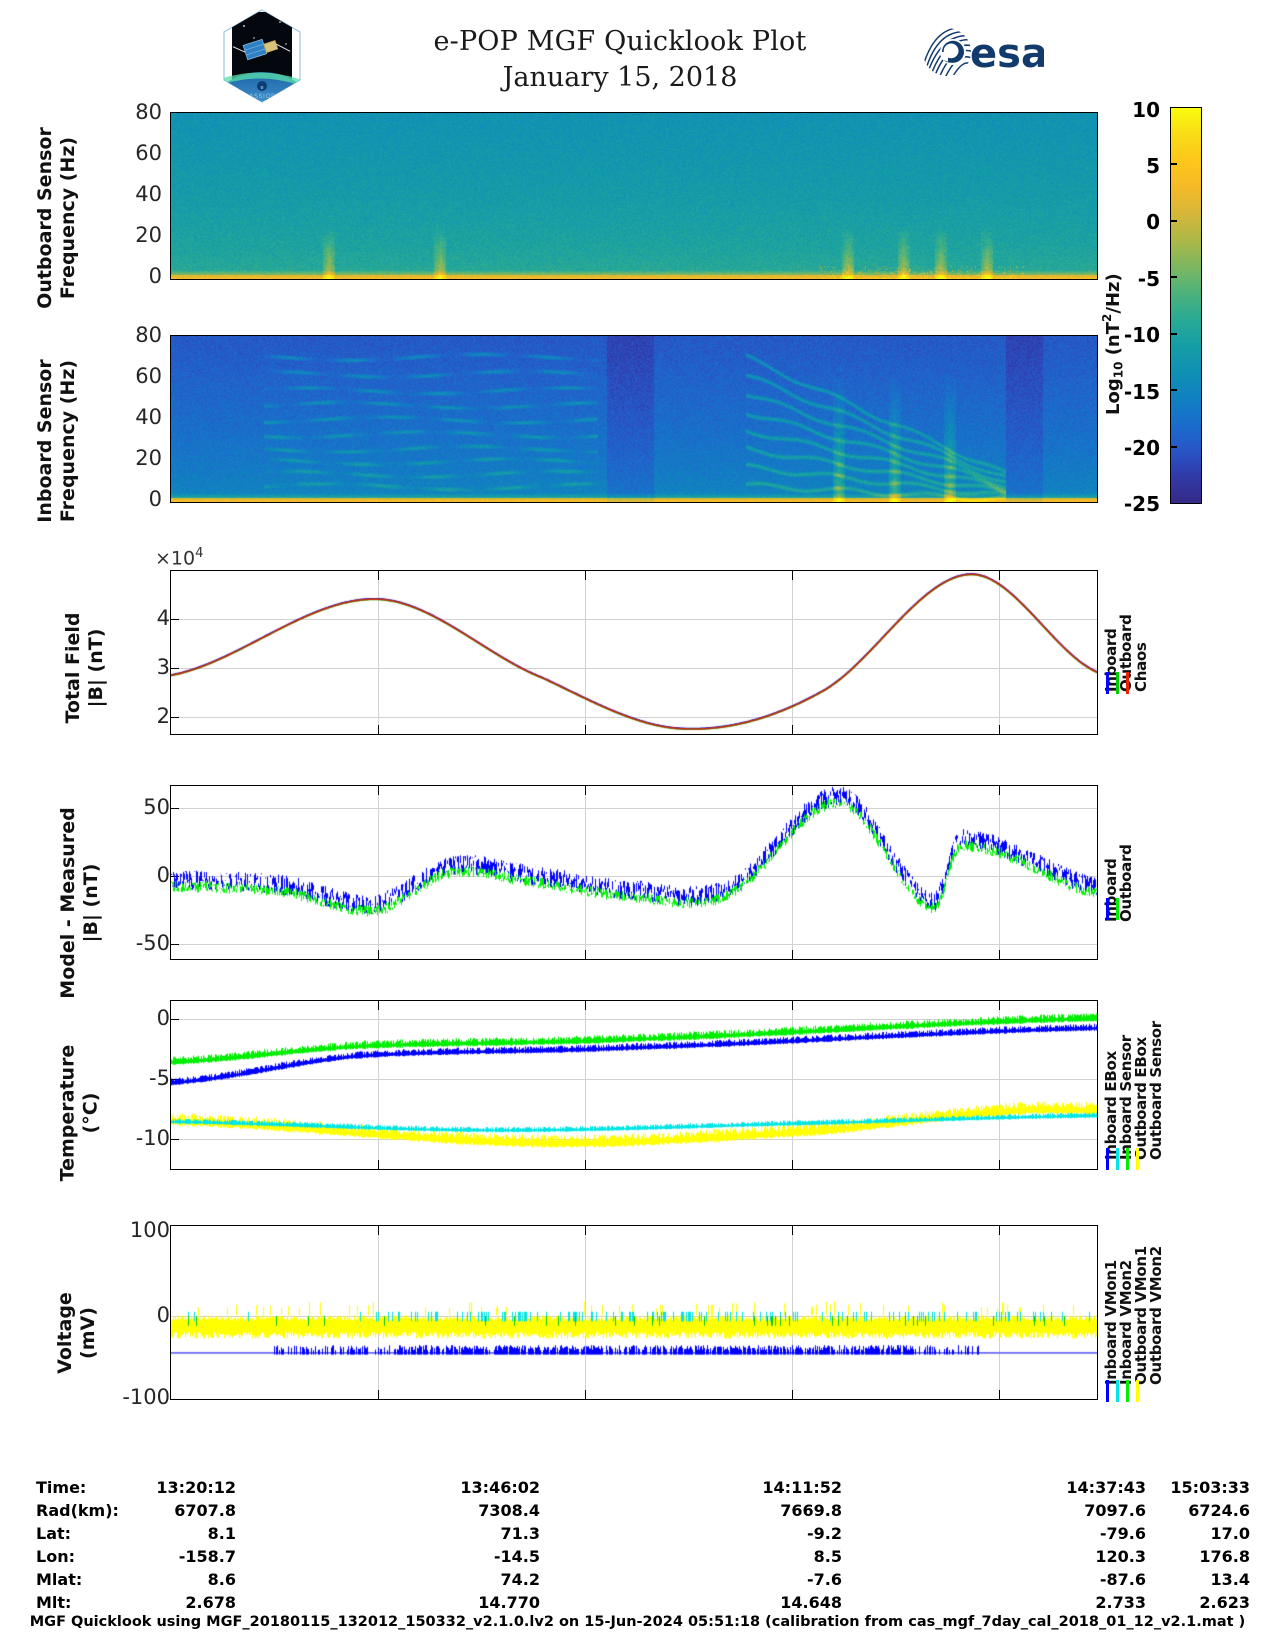  I want to click on mission-logo-caption: CASSIOPE, so click(262, 96).